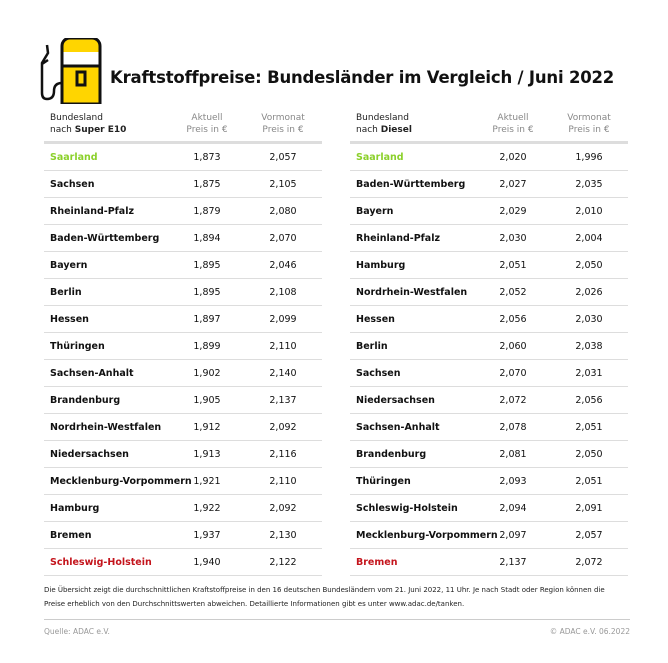 The image size is (668, 663). What do you see at coordinates (207, 481) in the screenshot?
I see `current-price: 1,921` at bounding box center [207, 481].